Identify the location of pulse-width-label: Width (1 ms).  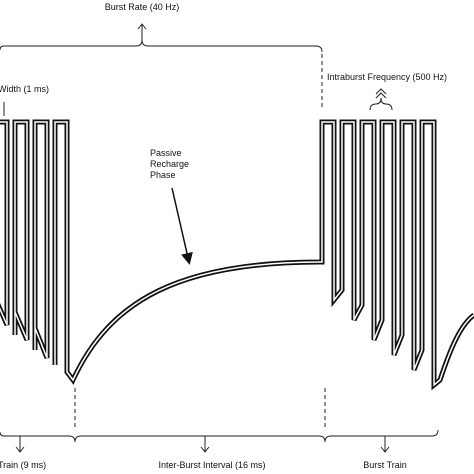
(24, 89).